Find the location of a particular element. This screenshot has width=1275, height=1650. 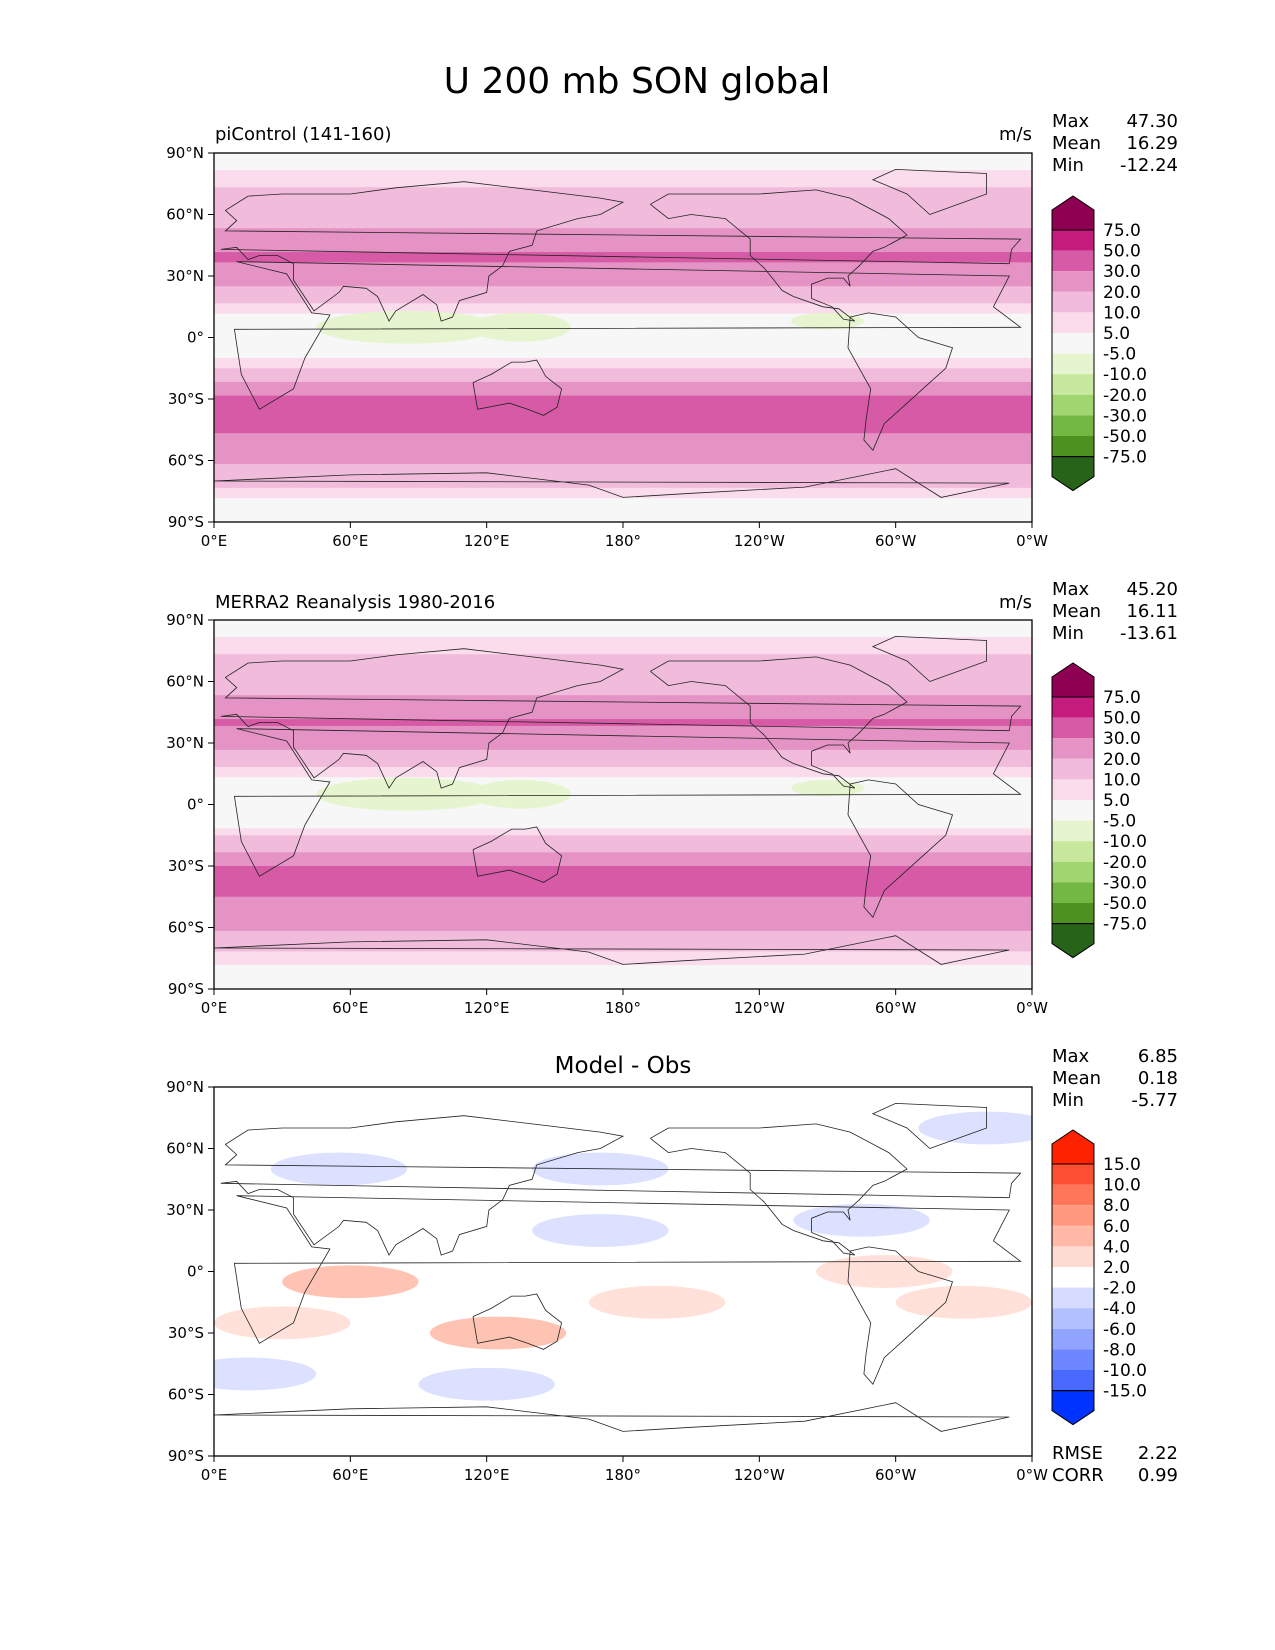

colorbar-tick-label: 5.0 is located at coordinates (1116, 334).